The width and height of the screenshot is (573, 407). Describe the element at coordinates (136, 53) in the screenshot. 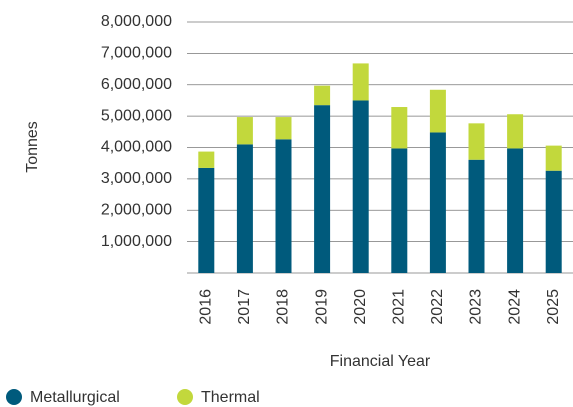

I see `y-tick-label: 7,000,000` at that location.